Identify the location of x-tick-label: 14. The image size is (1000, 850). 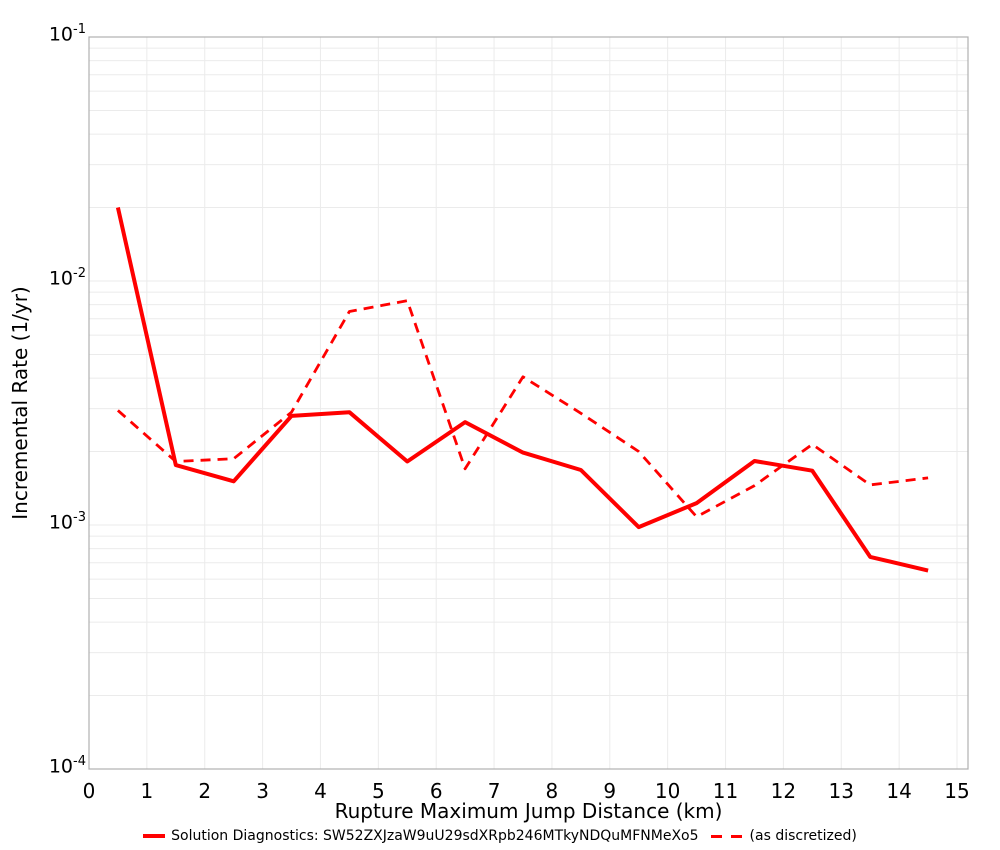
(899, 791).